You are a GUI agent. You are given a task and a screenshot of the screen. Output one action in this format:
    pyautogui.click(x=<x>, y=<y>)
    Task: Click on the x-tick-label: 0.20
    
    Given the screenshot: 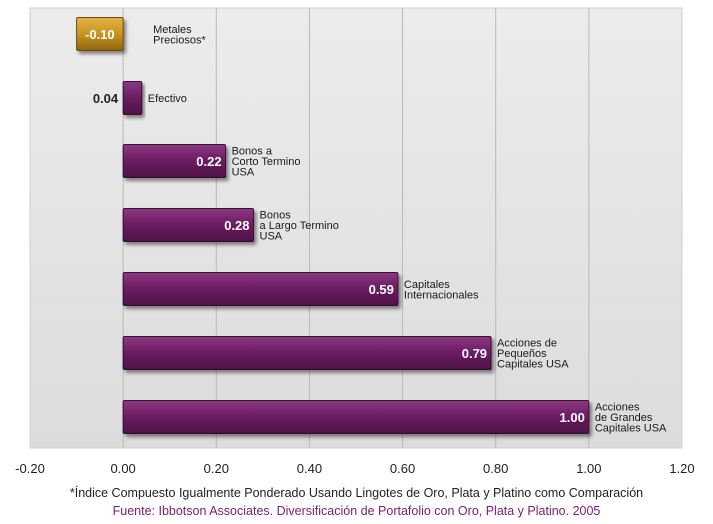 What is the action you would take?
    pyautogui.click(x=216, y=468)
    